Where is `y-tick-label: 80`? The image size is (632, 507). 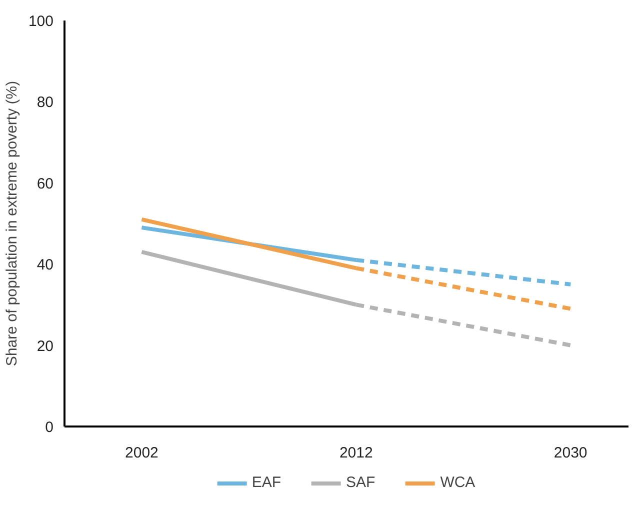
y-tick-label: 80 is located at coordinates (45, 103).